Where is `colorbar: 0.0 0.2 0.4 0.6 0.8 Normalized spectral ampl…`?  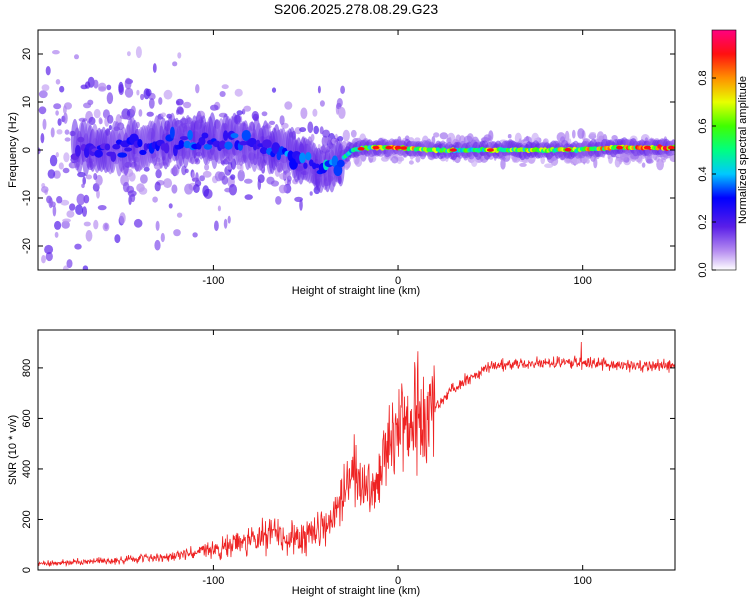
colorbar: 0.0 0.2 0.4 0.6 0.8 Normalized spectral ampl… is located at coordinates (723, 153).